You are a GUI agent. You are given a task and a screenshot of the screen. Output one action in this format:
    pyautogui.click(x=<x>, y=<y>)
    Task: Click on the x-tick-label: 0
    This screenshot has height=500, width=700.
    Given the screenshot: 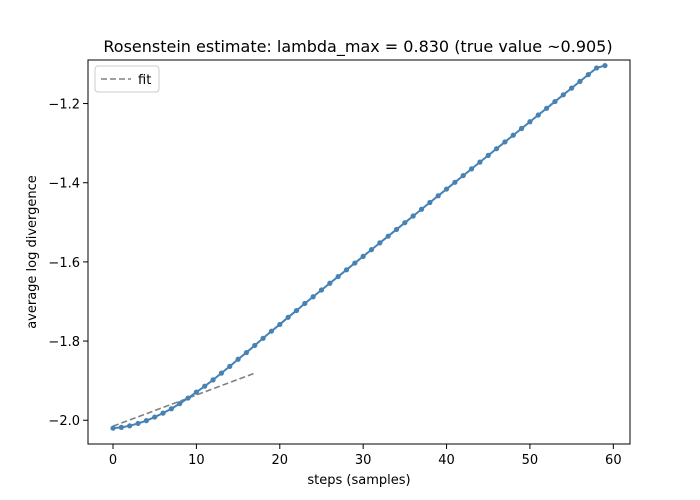 What is the action you would take?
    pyautogui.click(x=113, y=460)
    